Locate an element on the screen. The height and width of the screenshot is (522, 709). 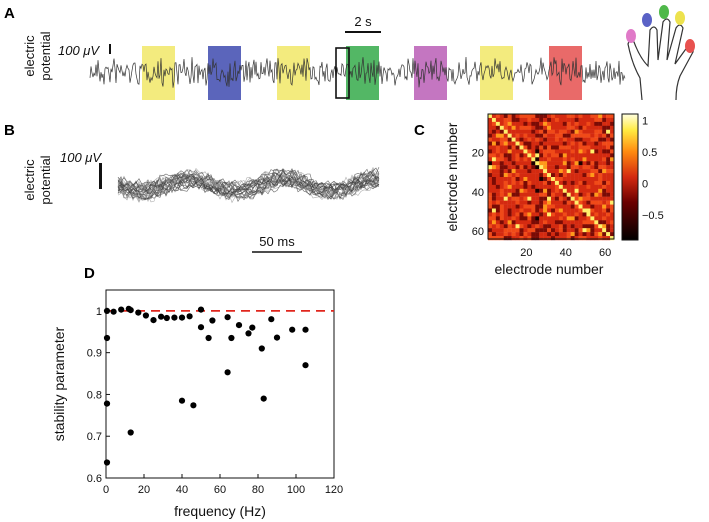
overlaid-trace is located at coordinates (248, 187).